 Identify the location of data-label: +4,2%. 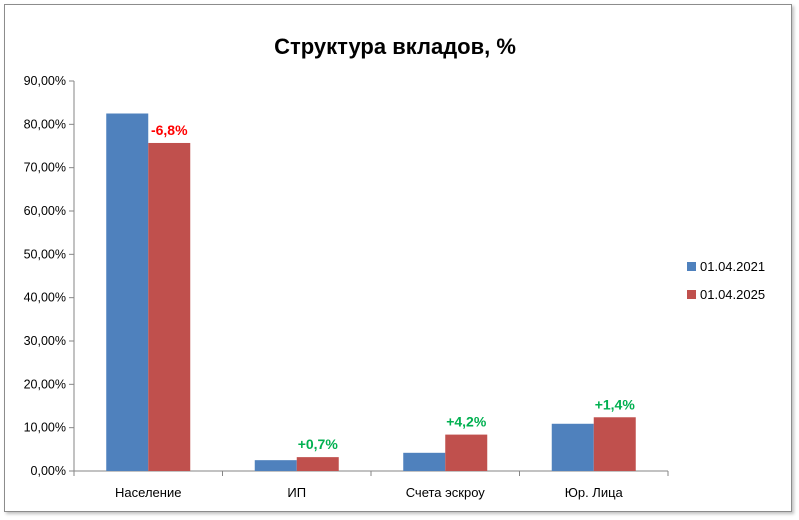
(466, 422).